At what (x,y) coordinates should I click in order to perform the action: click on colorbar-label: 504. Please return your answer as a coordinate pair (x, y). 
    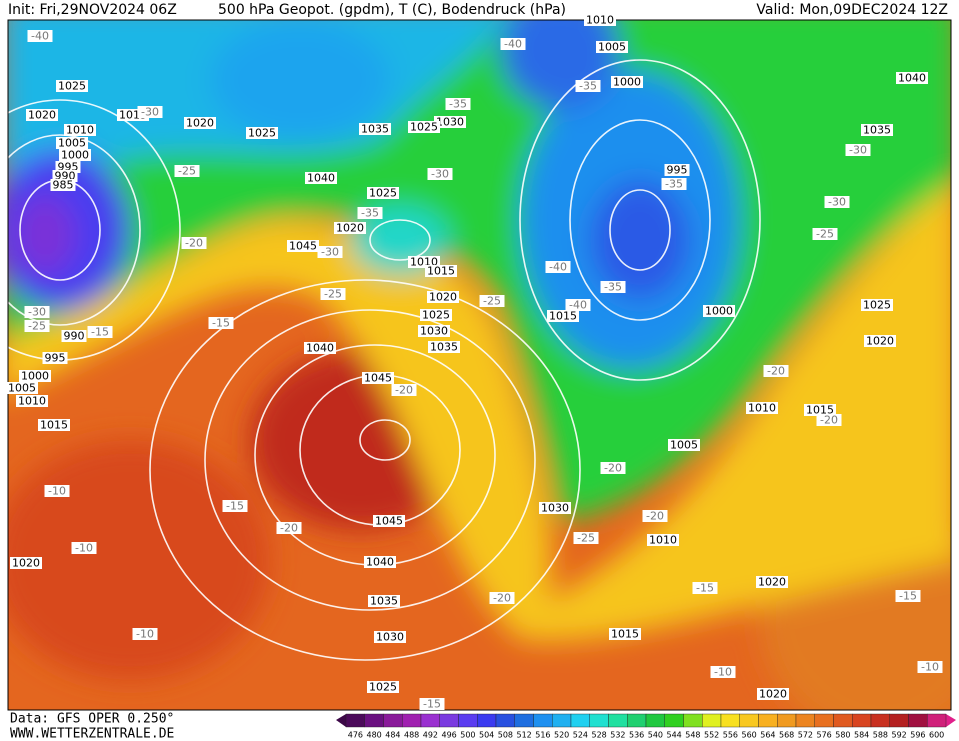
    Looking at the image, I should click on (486, 735).